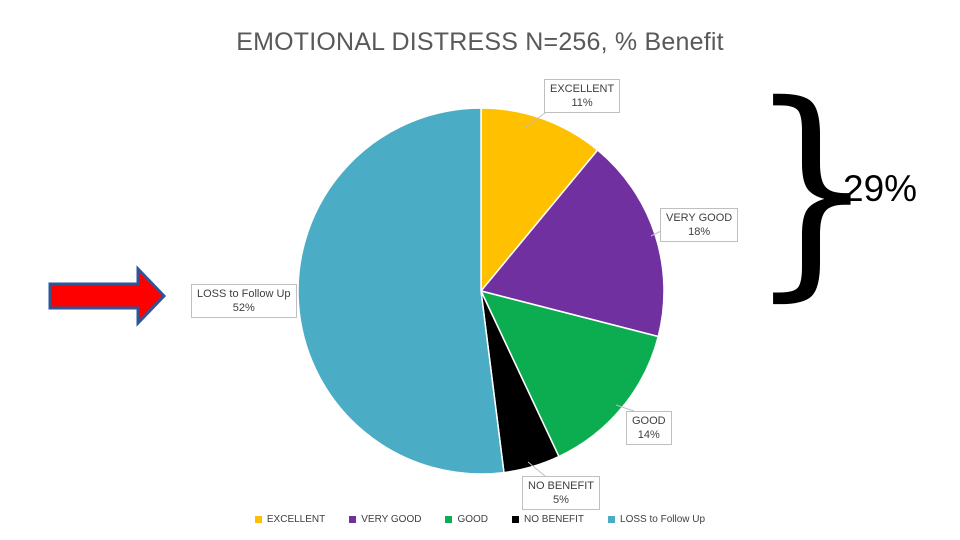 Image resolution: width=960 pixels, height=540 pixels. I want to click on pie-slice-excellent, so click(539, 200).